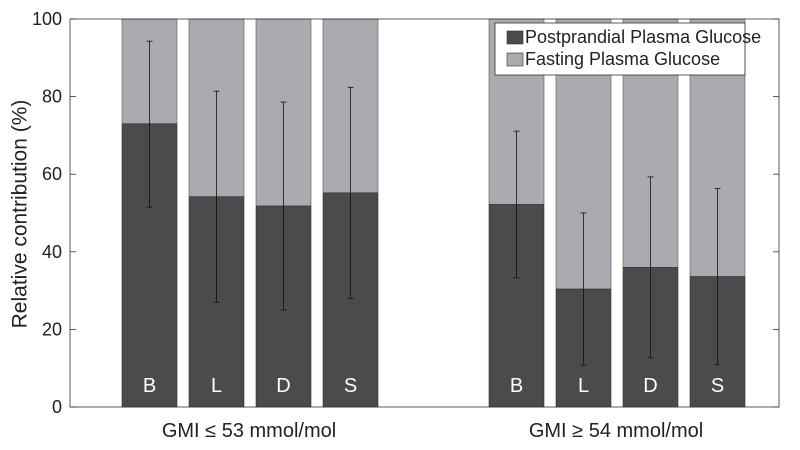 This screenshot has width=800, height=450. I want to click on y-axis-title: Relative contribution (%), so click(20, 214).